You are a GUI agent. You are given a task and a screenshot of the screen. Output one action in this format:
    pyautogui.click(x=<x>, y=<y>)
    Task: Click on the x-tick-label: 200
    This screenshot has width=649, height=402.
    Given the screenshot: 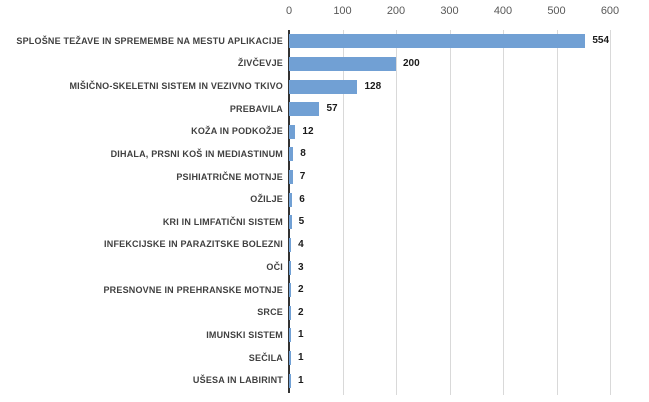 What is the action you would take?
    pyautogui.click(x=396, y=11)
    